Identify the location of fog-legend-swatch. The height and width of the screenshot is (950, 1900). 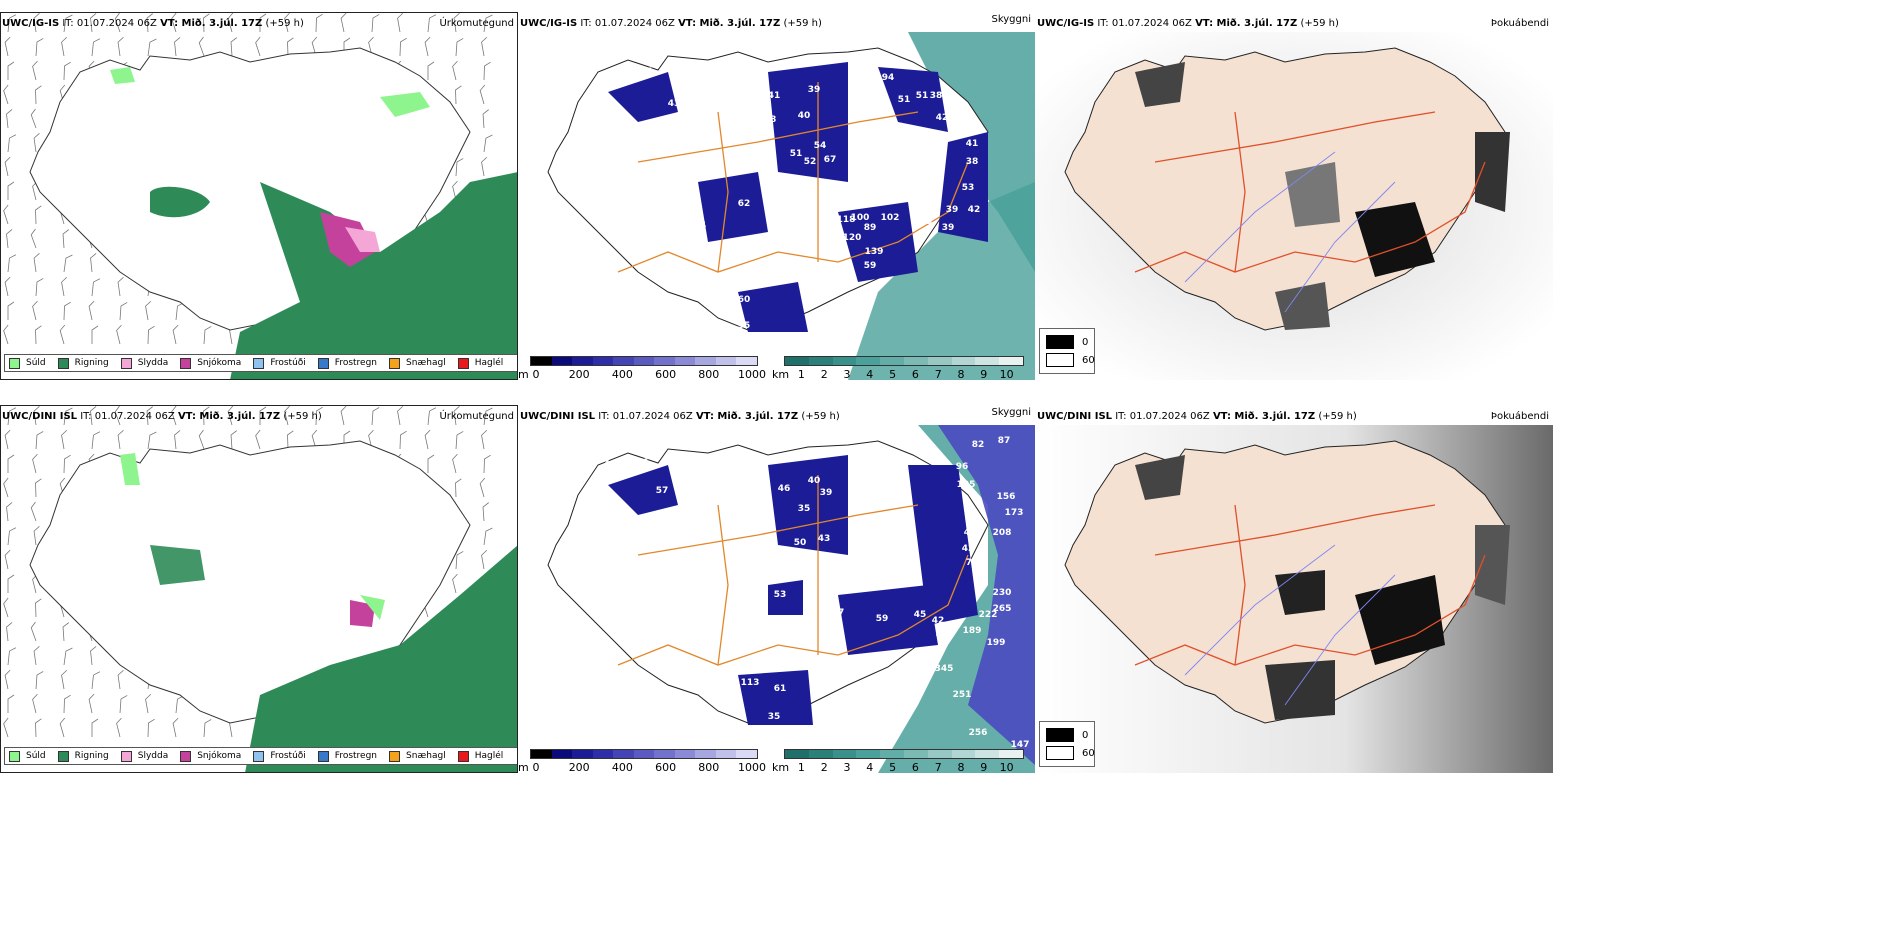
(1060, 342).